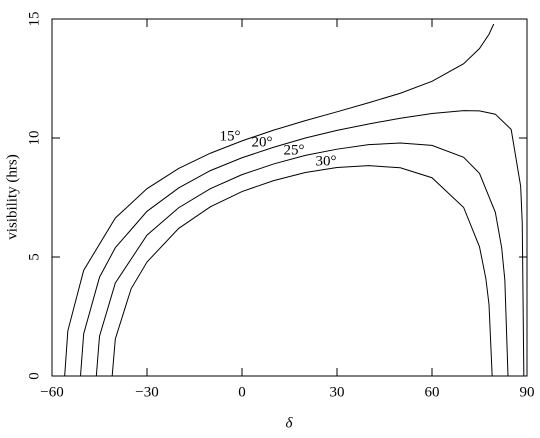  I want to click on y-tick-label: 0, so click(34, 376).